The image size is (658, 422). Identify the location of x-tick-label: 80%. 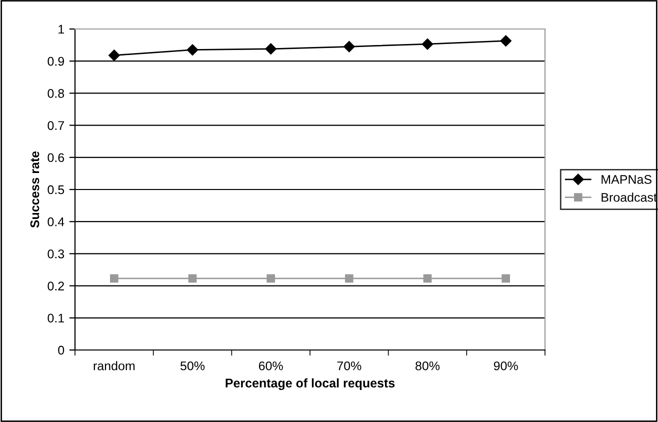
(428, 365).